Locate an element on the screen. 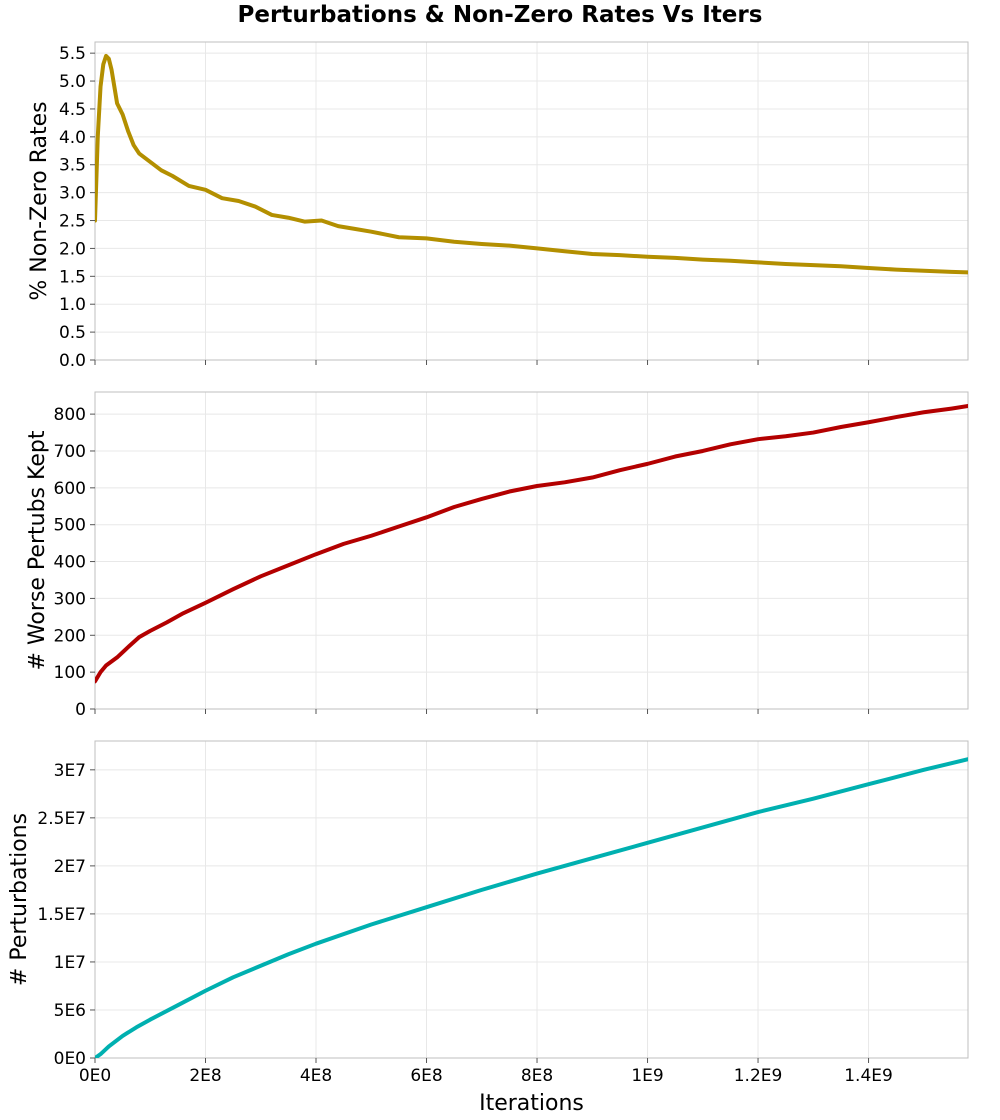 This screenshot has height=1120, width=1000. x-tick-label: 1.2E9 is located at coordinates (758, 1076).